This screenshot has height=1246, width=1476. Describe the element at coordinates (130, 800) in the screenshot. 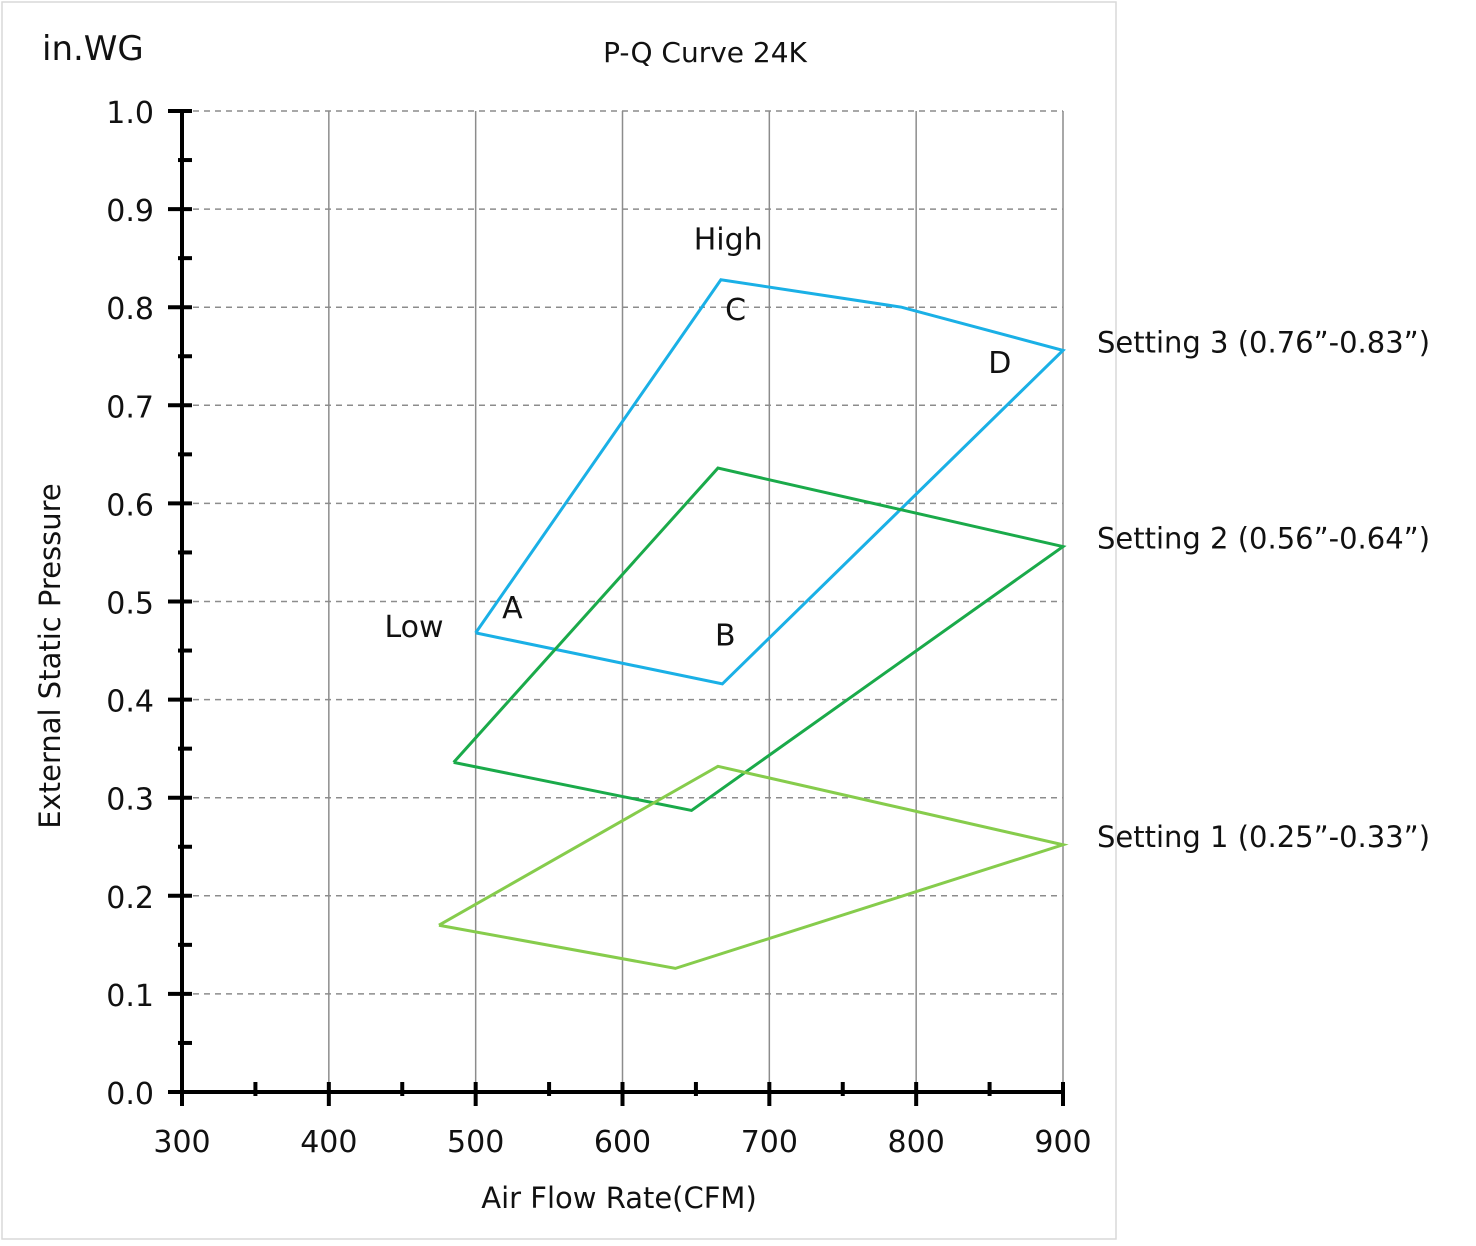

I see `y-tick-label: 0.3` at that location.